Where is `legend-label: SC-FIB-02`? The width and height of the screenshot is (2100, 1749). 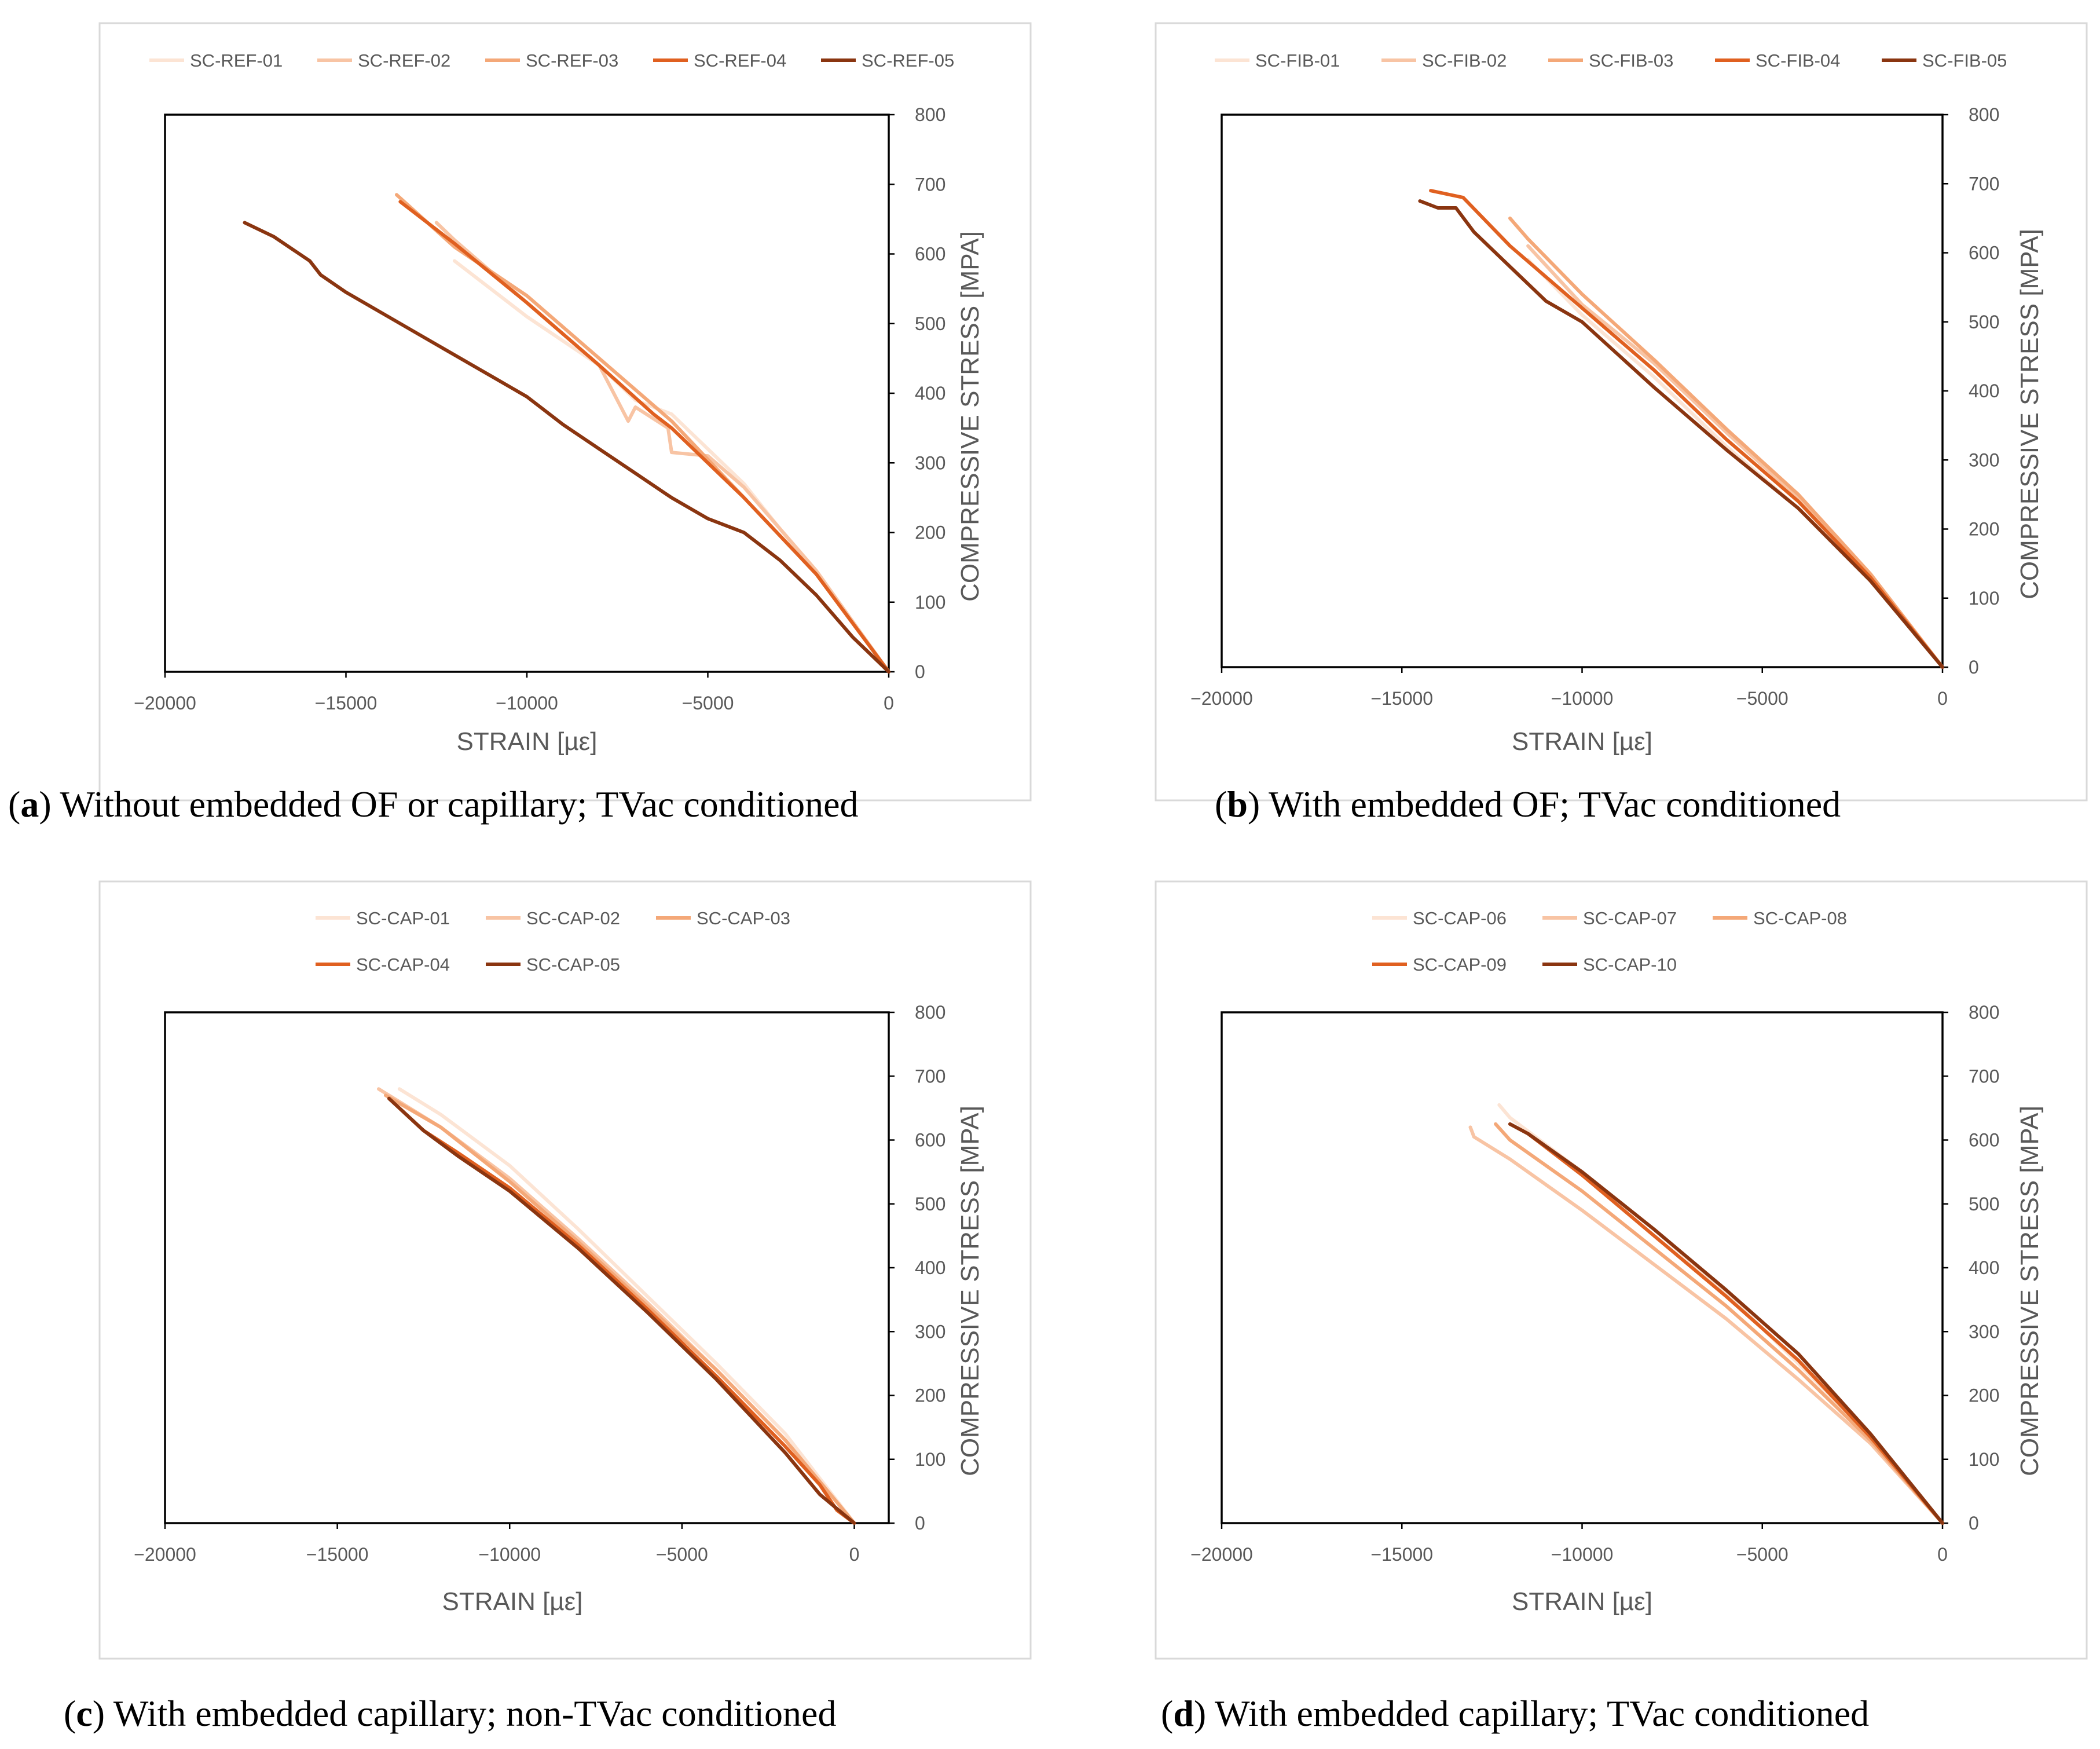 legend-label: SC-FIB-02 is located at coordinates (1464, 60).